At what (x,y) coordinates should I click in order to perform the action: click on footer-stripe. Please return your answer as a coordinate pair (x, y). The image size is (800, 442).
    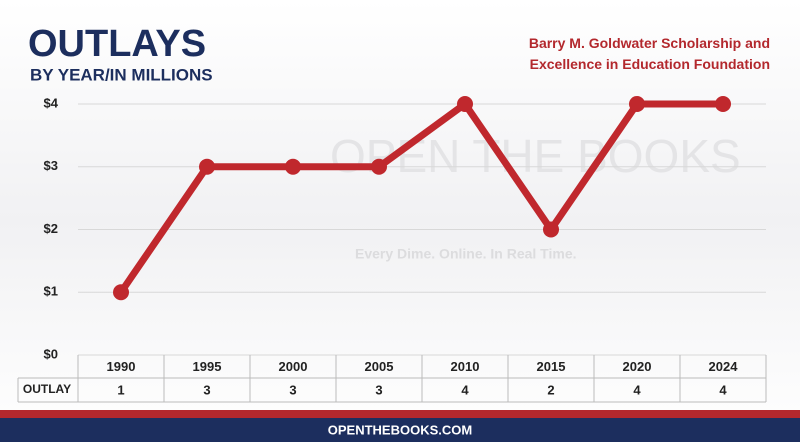
    Looking at the image, I should click on (400, 414).